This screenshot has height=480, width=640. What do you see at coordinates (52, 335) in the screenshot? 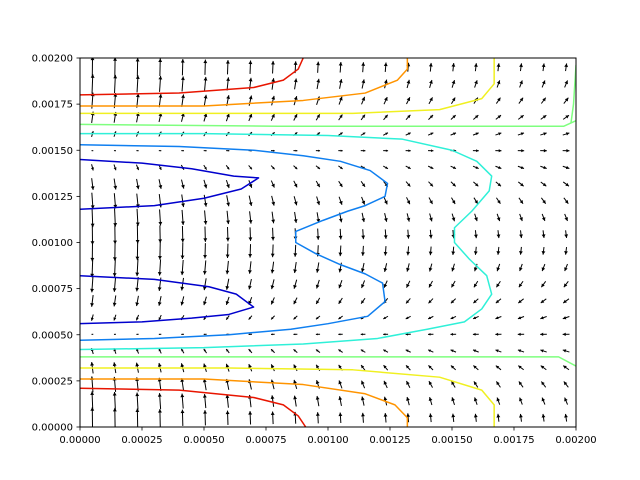
I see `y-tick-label: 0.00050` at bounding box center [52, 335].